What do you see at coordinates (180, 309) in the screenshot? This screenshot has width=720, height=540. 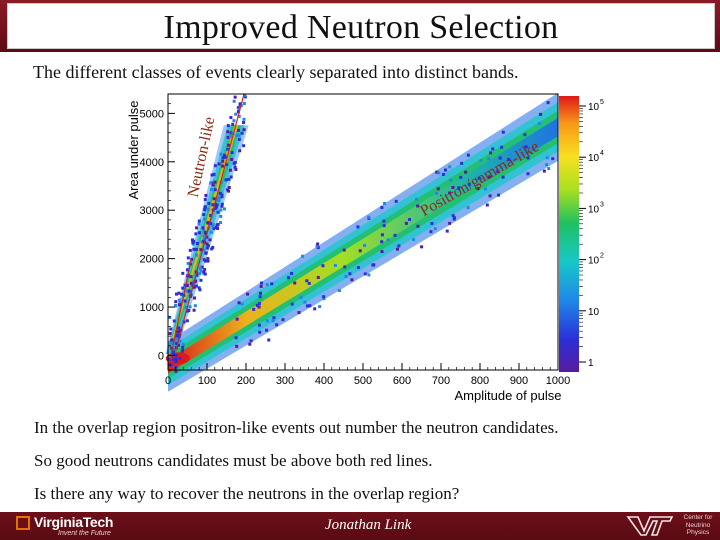 I see `positron-cut-line` at bounding box center [180, 309].